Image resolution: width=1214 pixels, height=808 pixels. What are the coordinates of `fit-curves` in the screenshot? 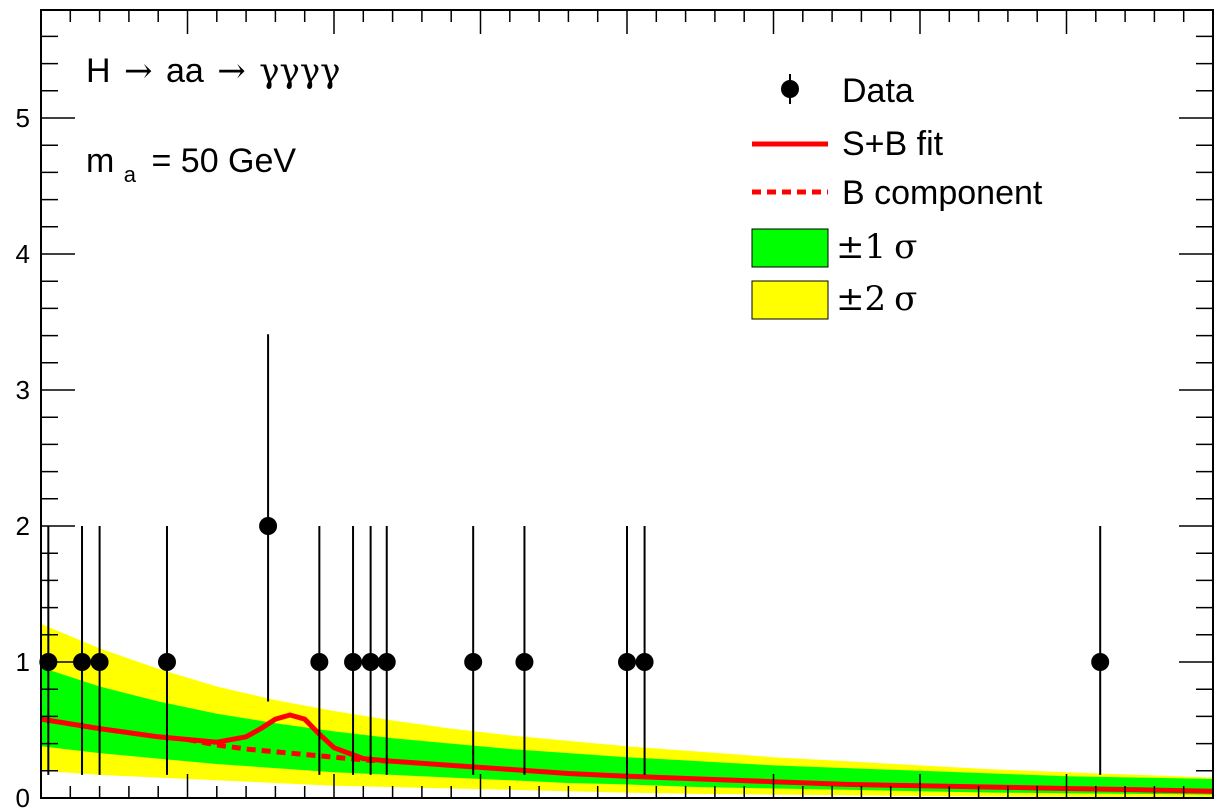 It's located at (627, 753).